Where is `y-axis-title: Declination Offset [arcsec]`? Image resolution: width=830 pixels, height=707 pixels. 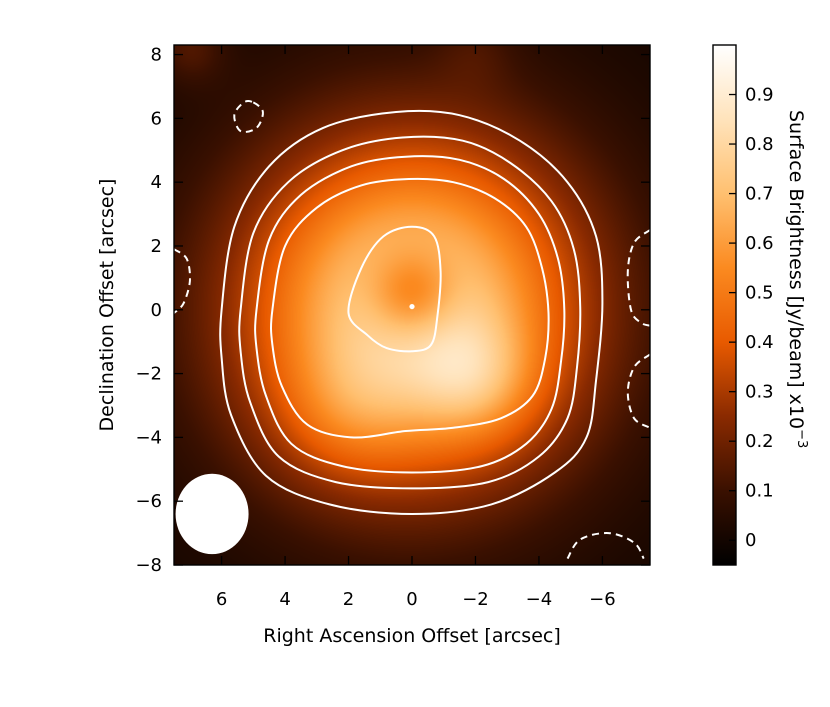 y-axis-title: Declination Offset [arcsec] is located at coordinates (107, 305).